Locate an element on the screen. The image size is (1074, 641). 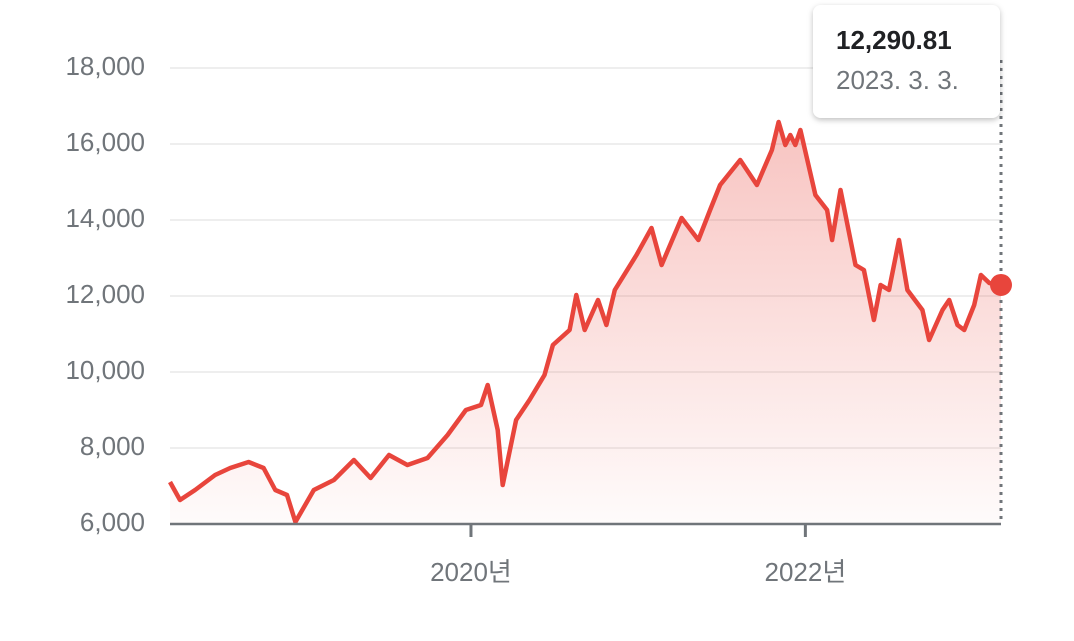
y-tick-label: 14,000 is located at coordinates (105, 218).